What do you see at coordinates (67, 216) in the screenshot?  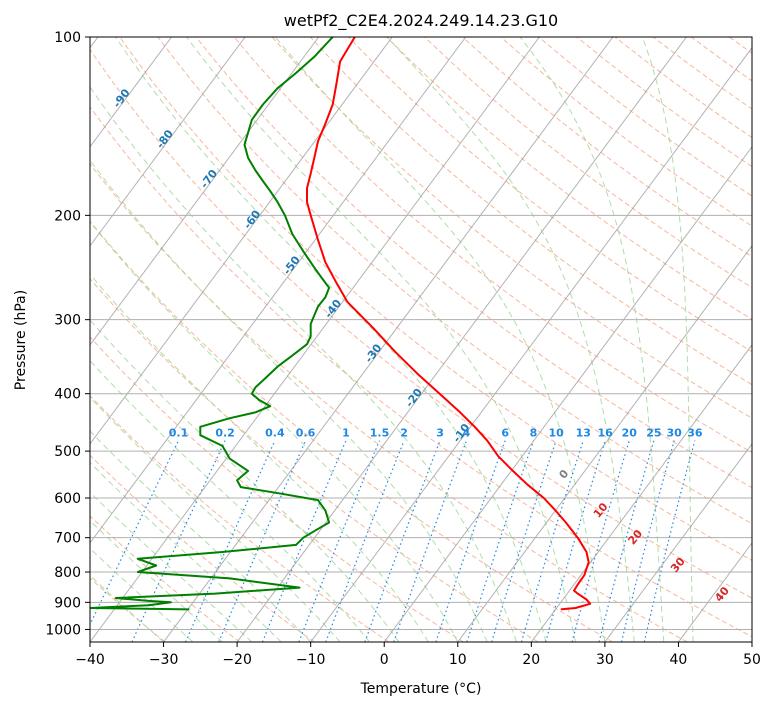 I see `y-tick-label: 200` at bounding box center [67, 216].